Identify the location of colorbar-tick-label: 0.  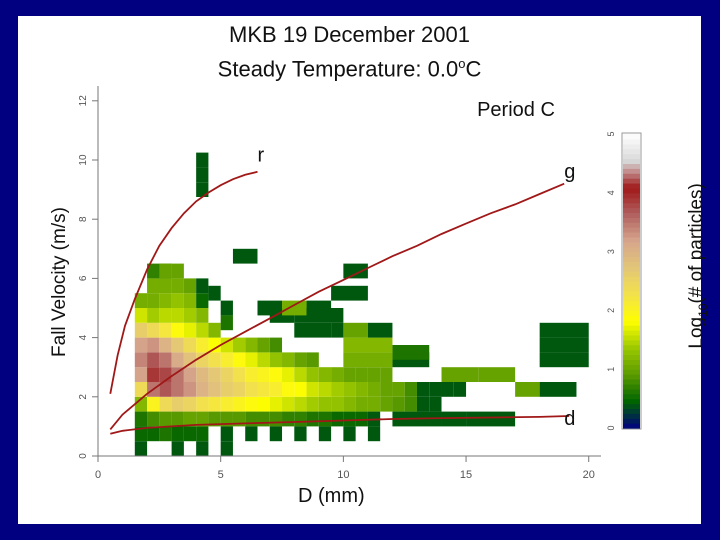
(611, 427).